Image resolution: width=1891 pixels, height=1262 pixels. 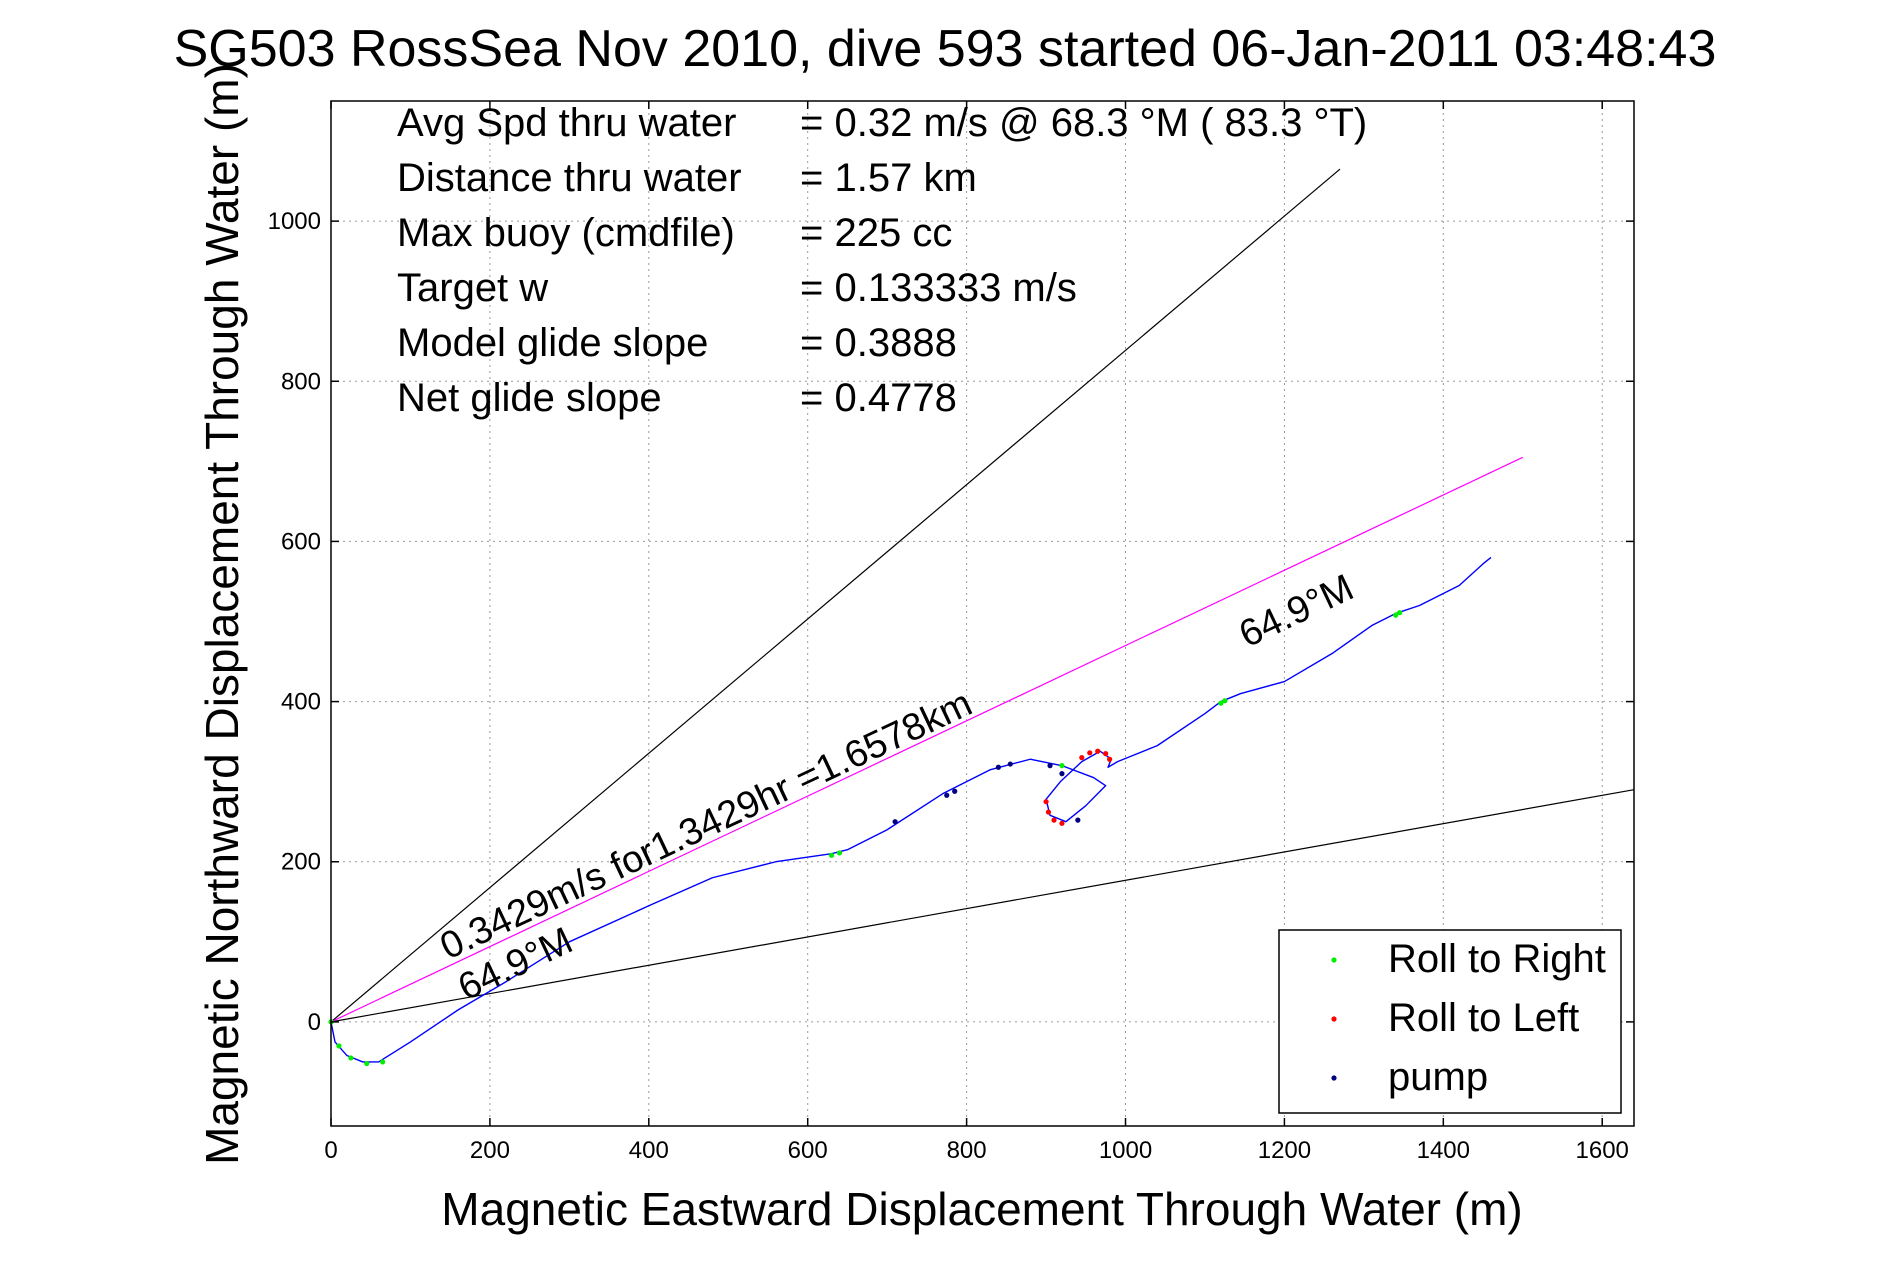 What do you see at coordinates (472, 288) in the screenshot?
I see `info-label: Target w` at bounding box center [472, 288].